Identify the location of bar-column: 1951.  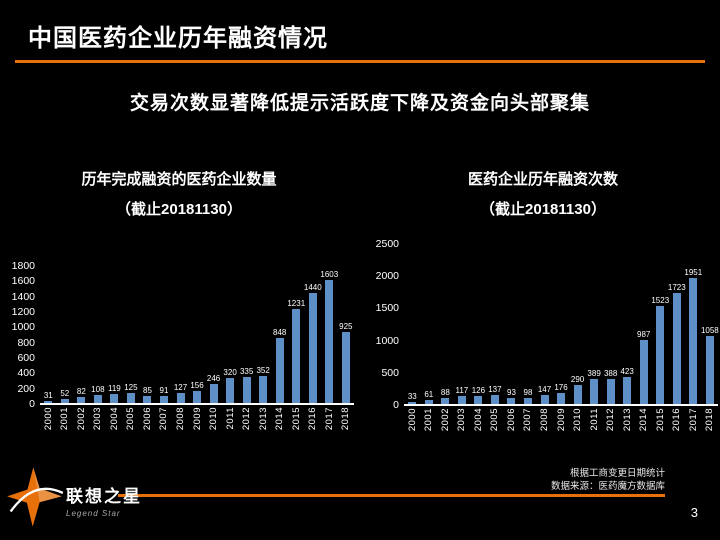
(693, 336).